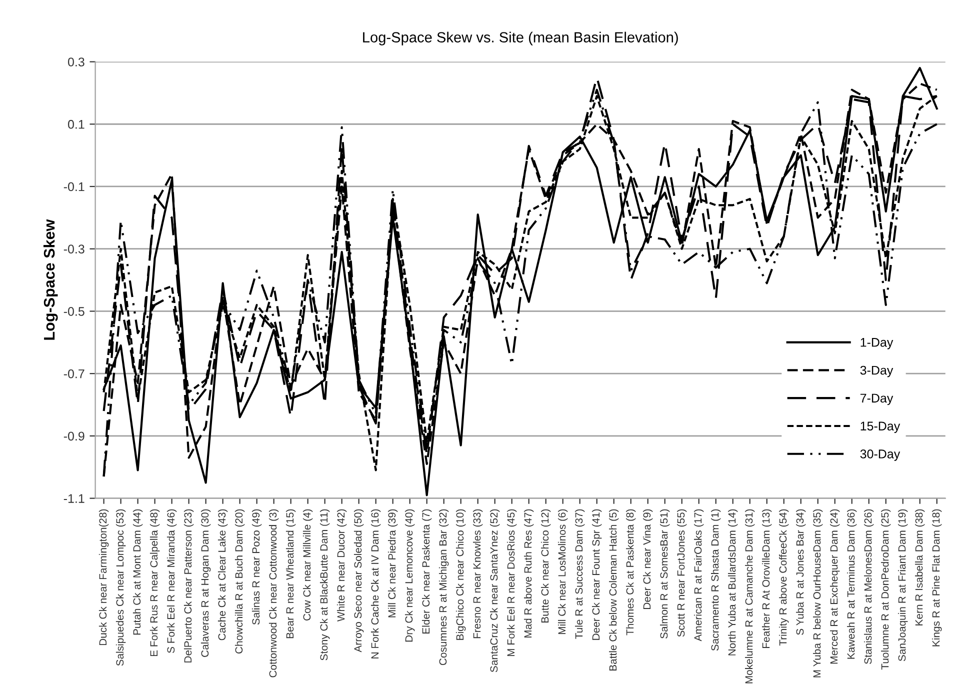 The height and width of the screenshot is (694, 953). I want to click on x-tick-label: Feather R At OrovilleDam (13), so click(767, 578).